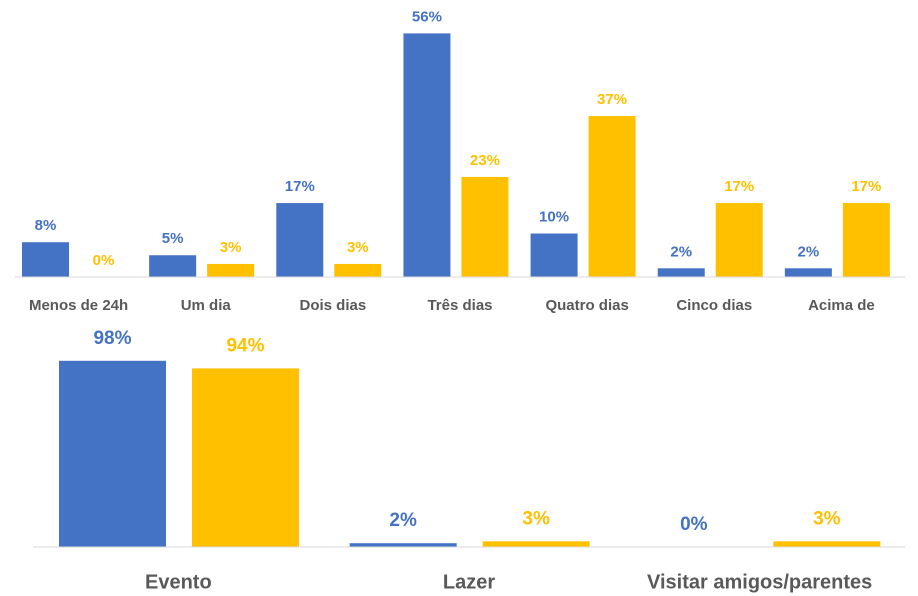  What do you see at coordinates (714, 305) in the screenshot?
I see `x-tick-label: Cinco dias` at bounding box center [714, 305].